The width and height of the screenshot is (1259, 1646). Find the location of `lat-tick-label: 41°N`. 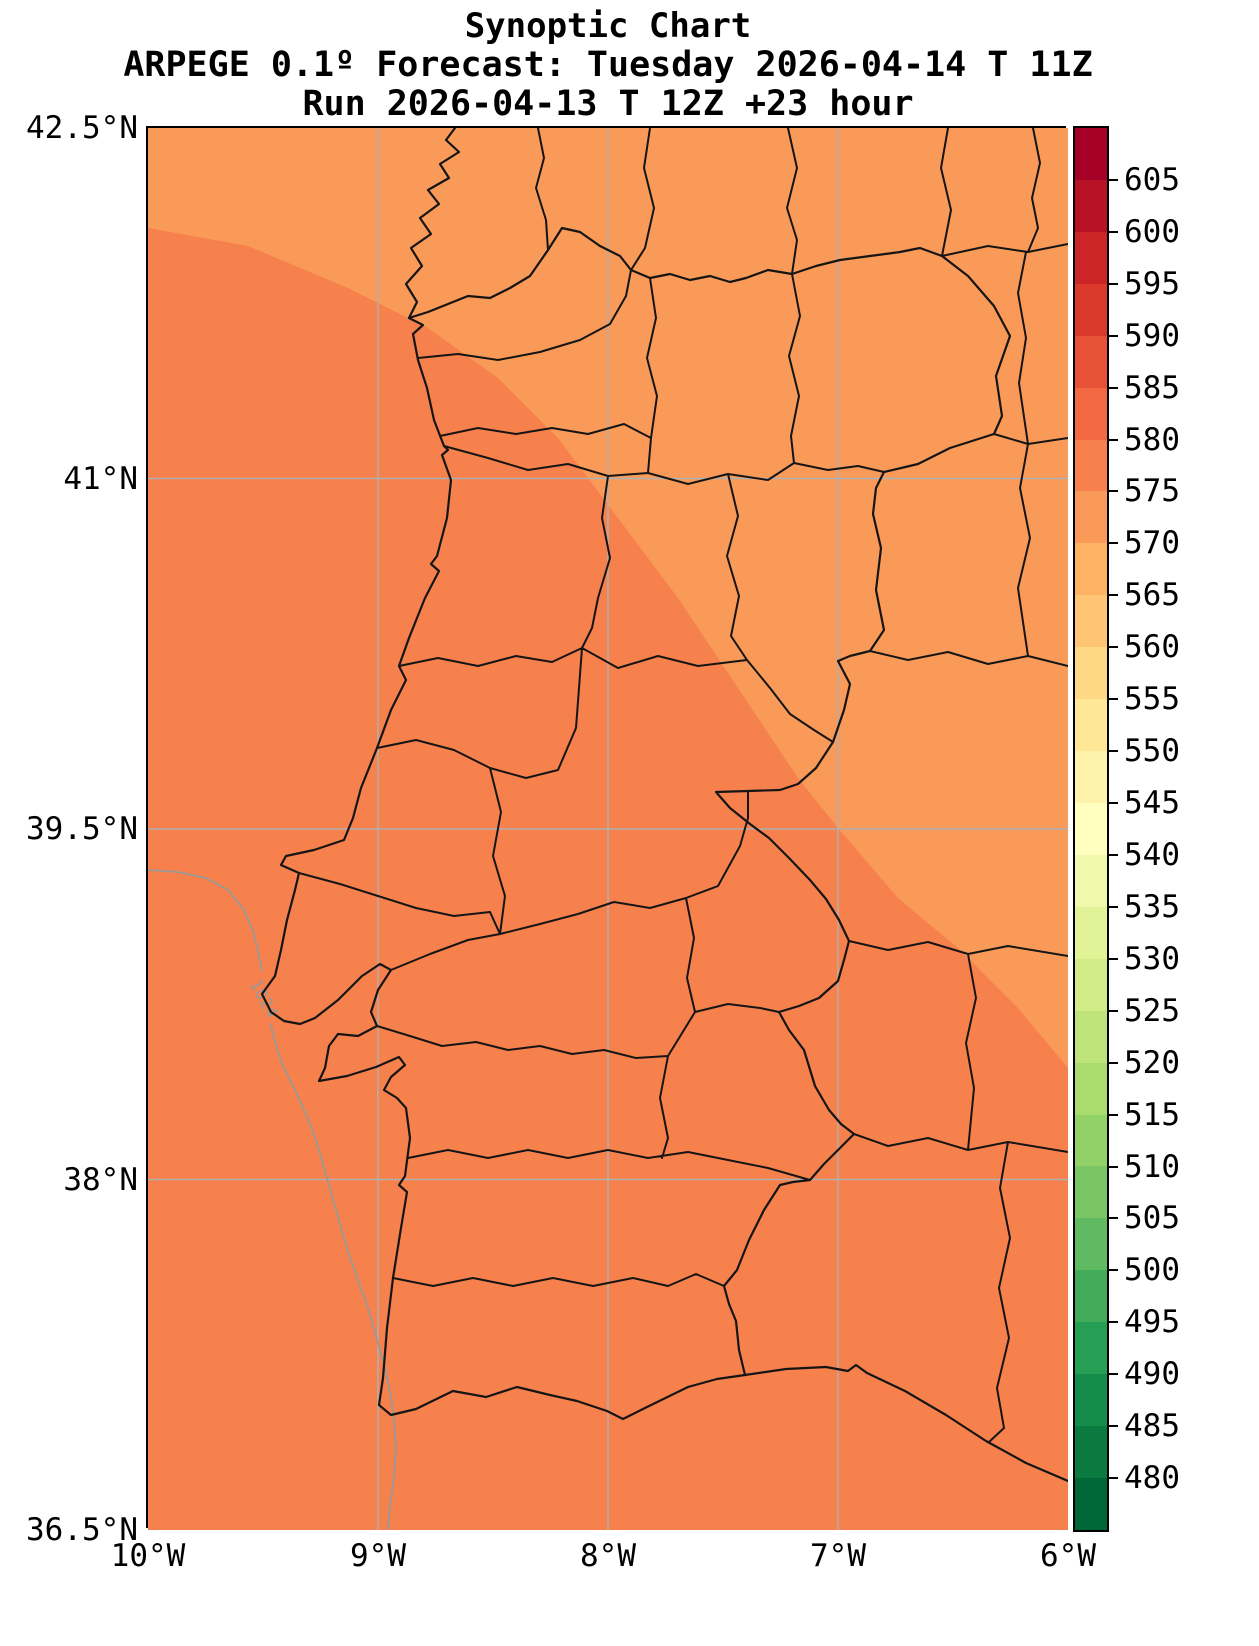

lat-tick-label: 41°N is located at coordinates (100, 478).